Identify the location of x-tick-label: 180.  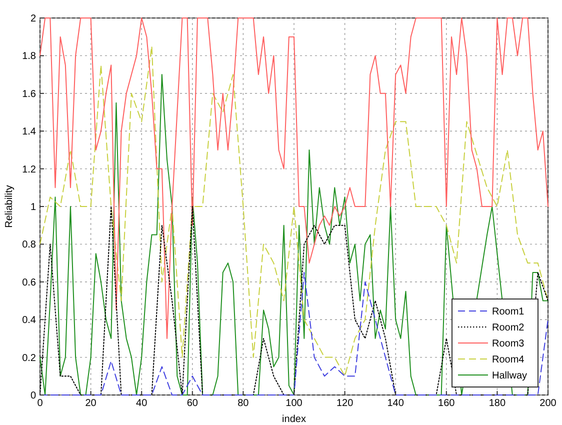
(497, 403).